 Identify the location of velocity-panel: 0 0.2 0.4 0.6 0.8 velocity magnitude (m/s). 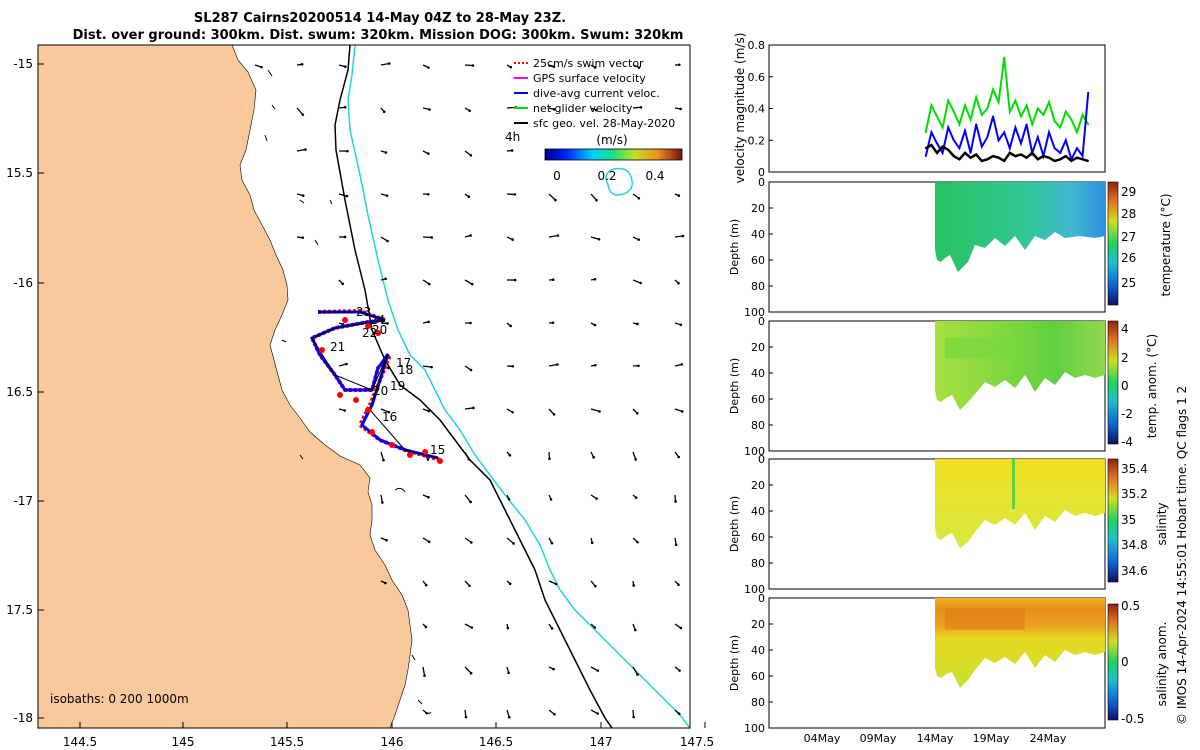
(919, 108).